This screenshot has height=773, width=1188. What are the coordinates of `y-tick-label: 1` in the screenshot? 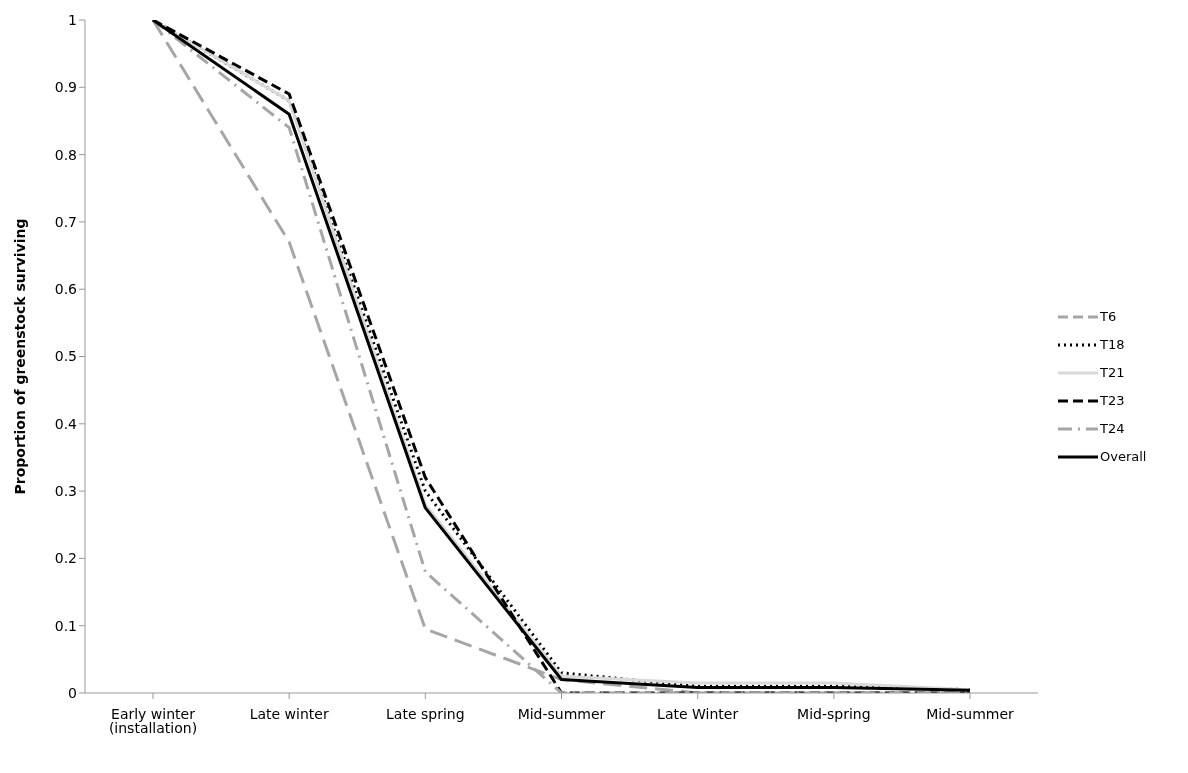 It's located at (72, 19).